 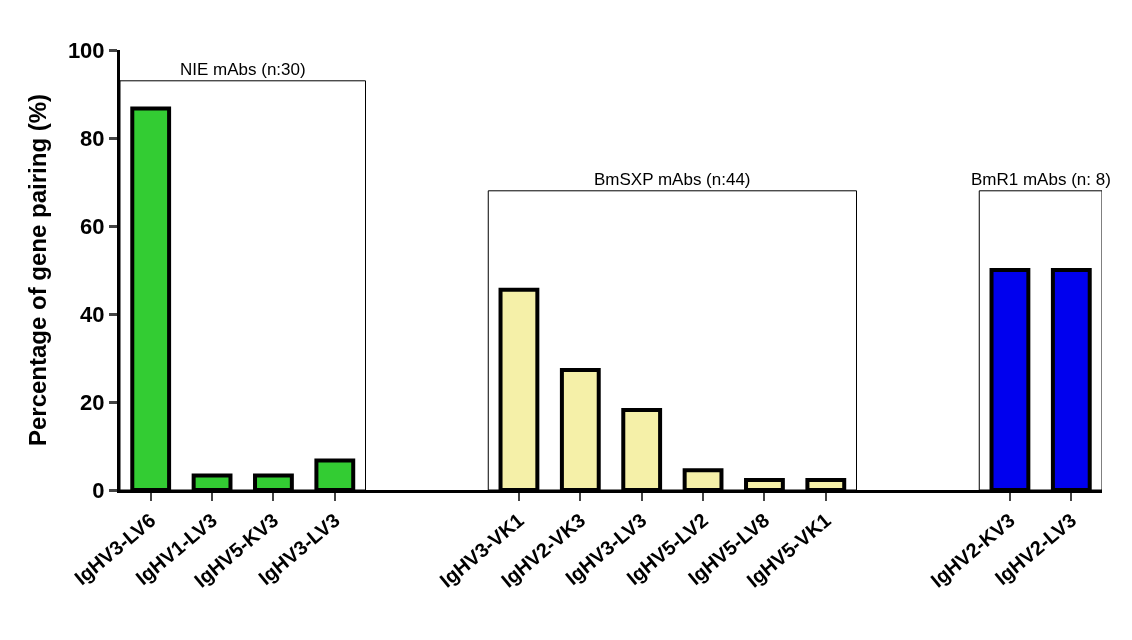 What do you see at coordinates (672, 179) in the screenshot?
I see `annotation: BmSXP mAbs (n:44)` at bounding box center [672, 179].